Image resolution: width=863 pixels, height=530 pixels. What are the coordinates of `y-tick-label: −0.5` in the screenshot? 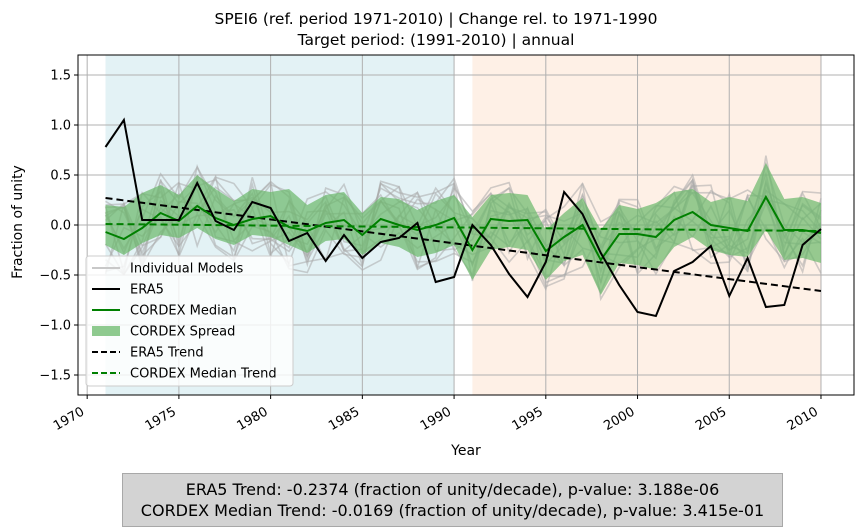 It's located at (55, 276).